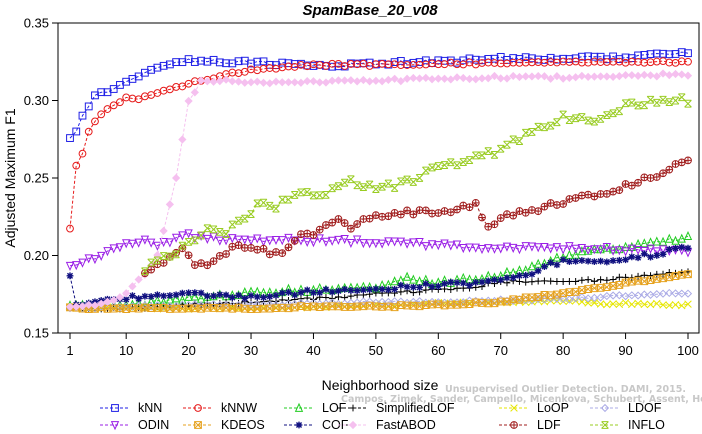 Image resolution: width=702 pixels, height=434 pixels. I want to click on y-tick-label: 0.30, so click(36, 100).